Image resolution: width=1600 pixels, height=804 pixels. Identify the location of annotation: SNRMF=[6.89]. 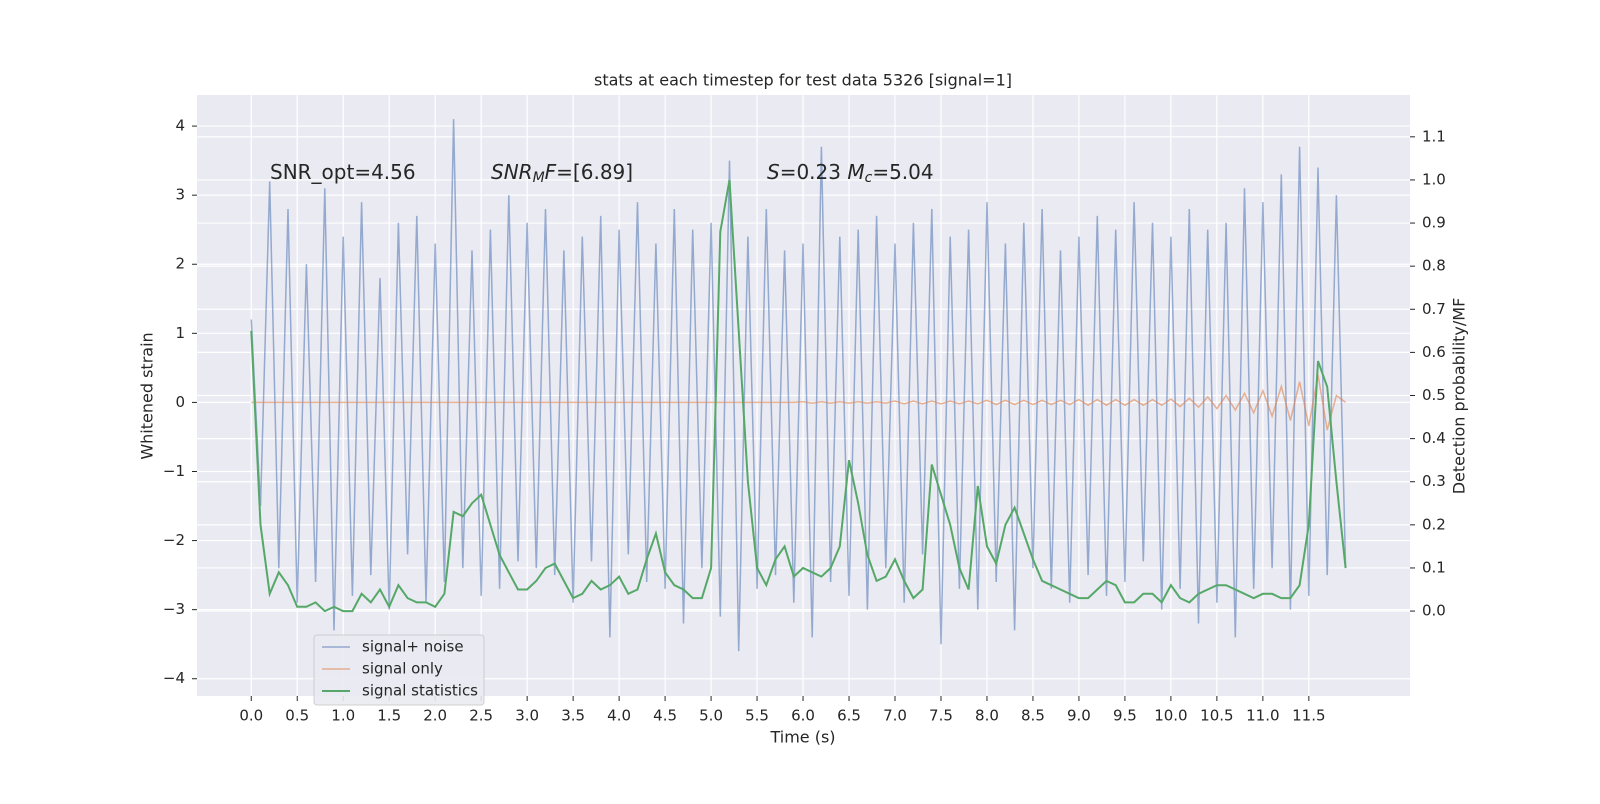
(562, 173).